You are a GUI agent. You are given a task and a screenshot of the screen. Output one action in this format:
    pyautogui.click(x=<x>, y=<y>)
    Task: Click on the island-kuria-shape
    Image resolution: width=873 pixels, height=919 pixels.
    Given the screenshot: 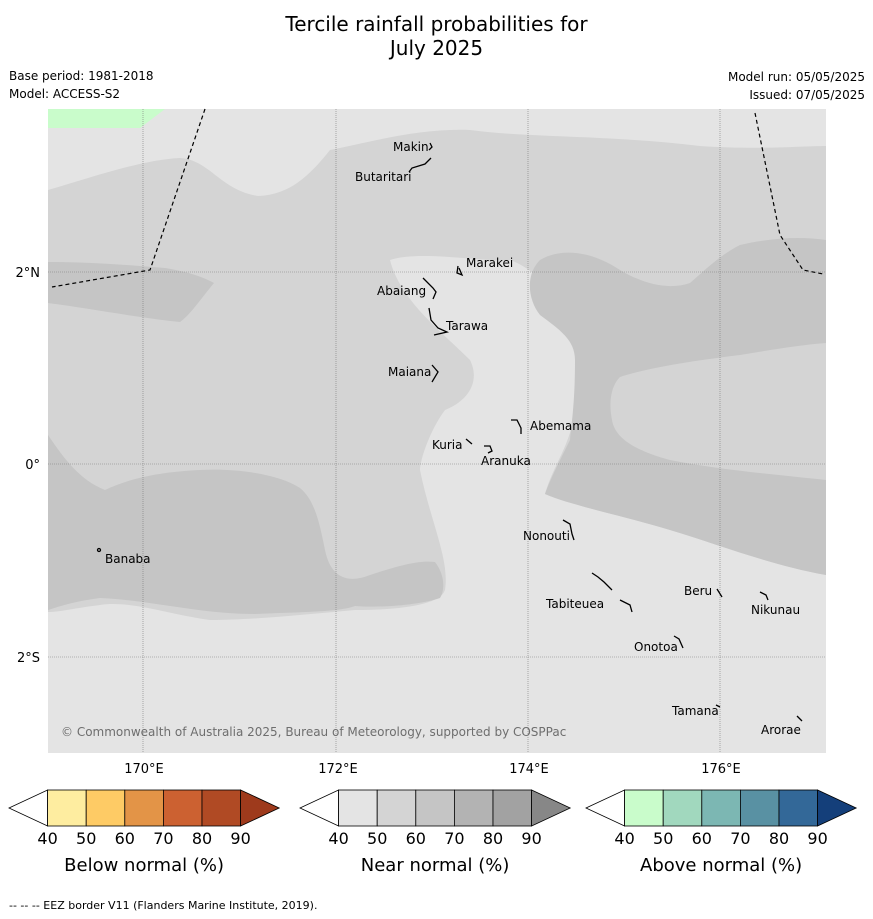 What is the action you would take?
    pyautogui.click(x=469, y=441)
    